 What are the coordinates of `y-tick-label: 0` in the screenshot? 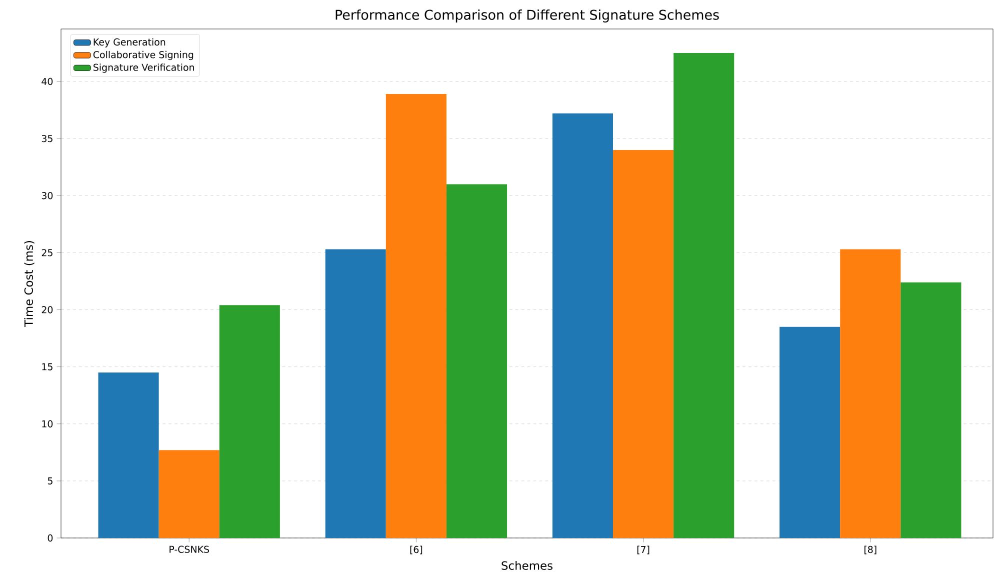 It's located at (50, 538).